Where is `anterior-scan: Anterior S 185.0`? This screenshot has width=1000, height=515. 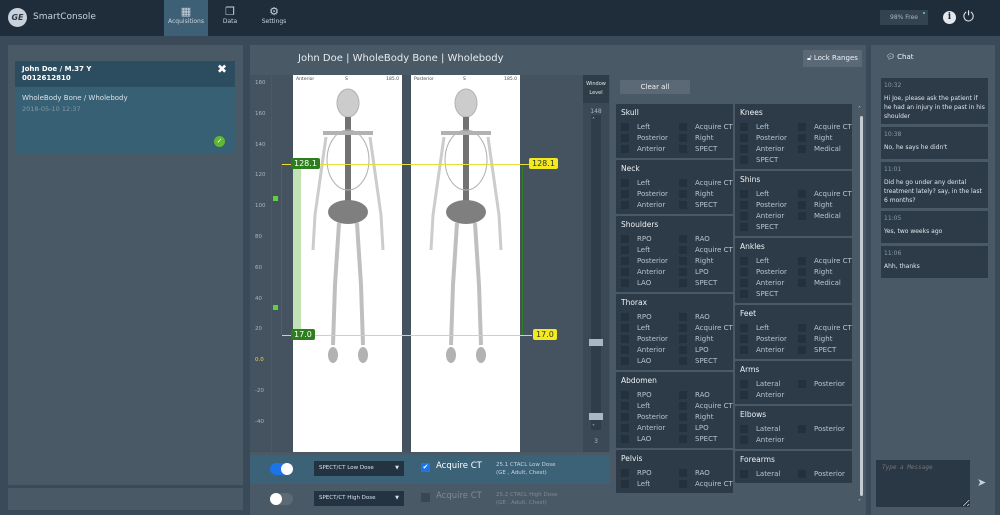 anterior-scan: Anterior S 185.0 is located at coordinates (347, 263).